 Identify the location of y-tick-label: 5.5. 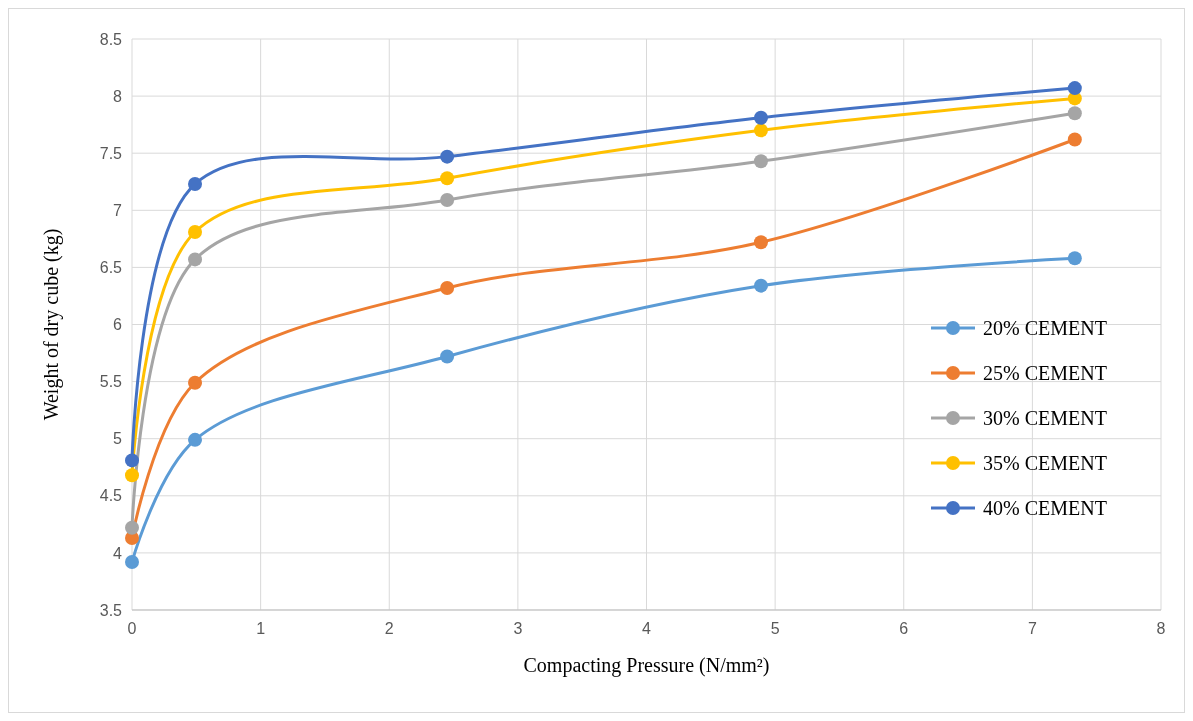
(111, 382).